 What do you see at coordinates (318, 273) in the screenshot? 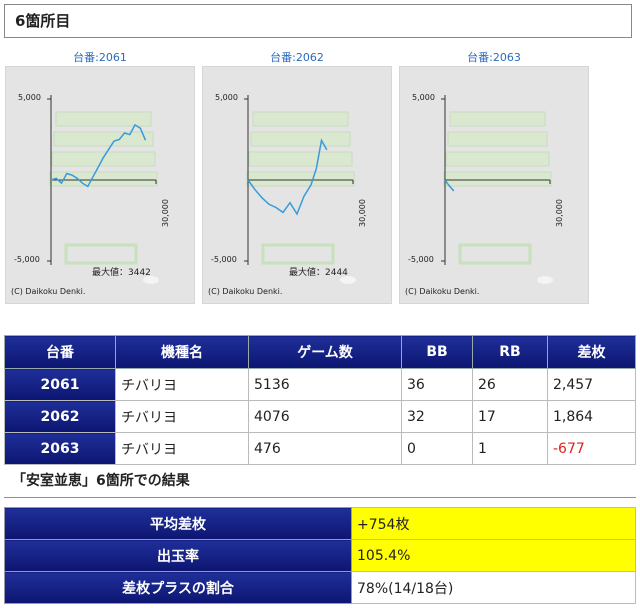
I see `max-value-label: 最大値：2444` at bounding box center [318, 273].